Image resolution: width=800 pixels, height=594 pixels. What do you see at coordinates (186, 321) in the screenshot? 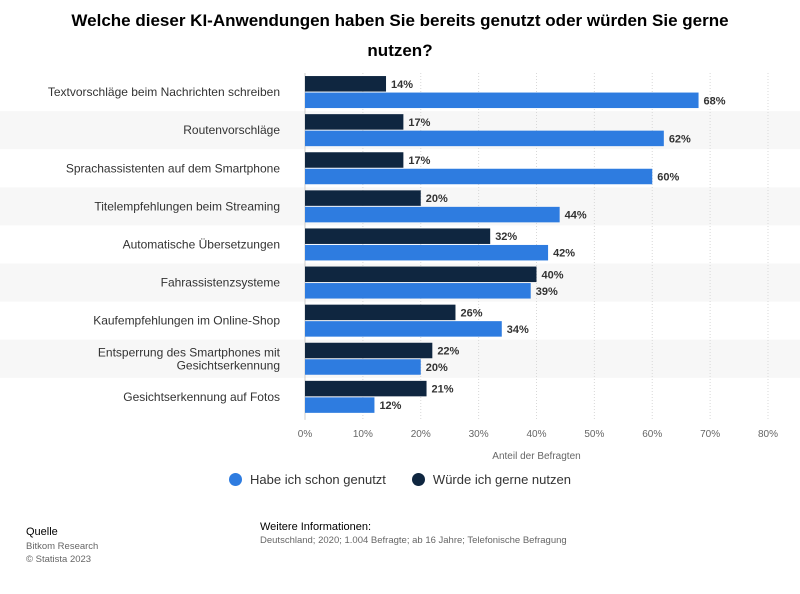
I see `category-label: Kaufempfehlungen im Online-Shop` at bounding box center [186, 321].